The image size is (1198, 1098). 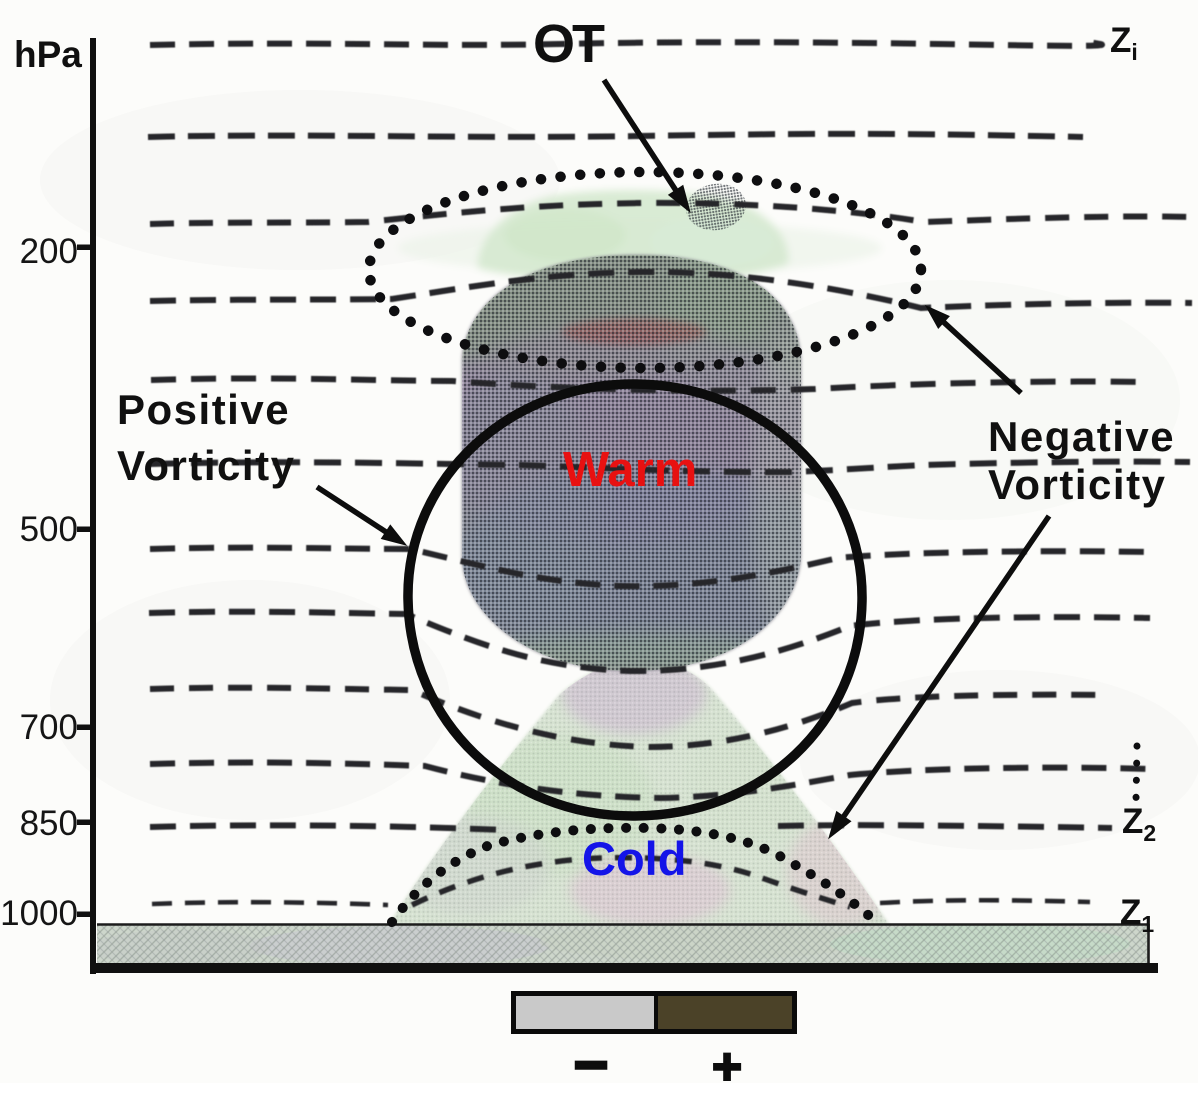 I want to click on vorticity-legend, so click(x=654, y=1012).